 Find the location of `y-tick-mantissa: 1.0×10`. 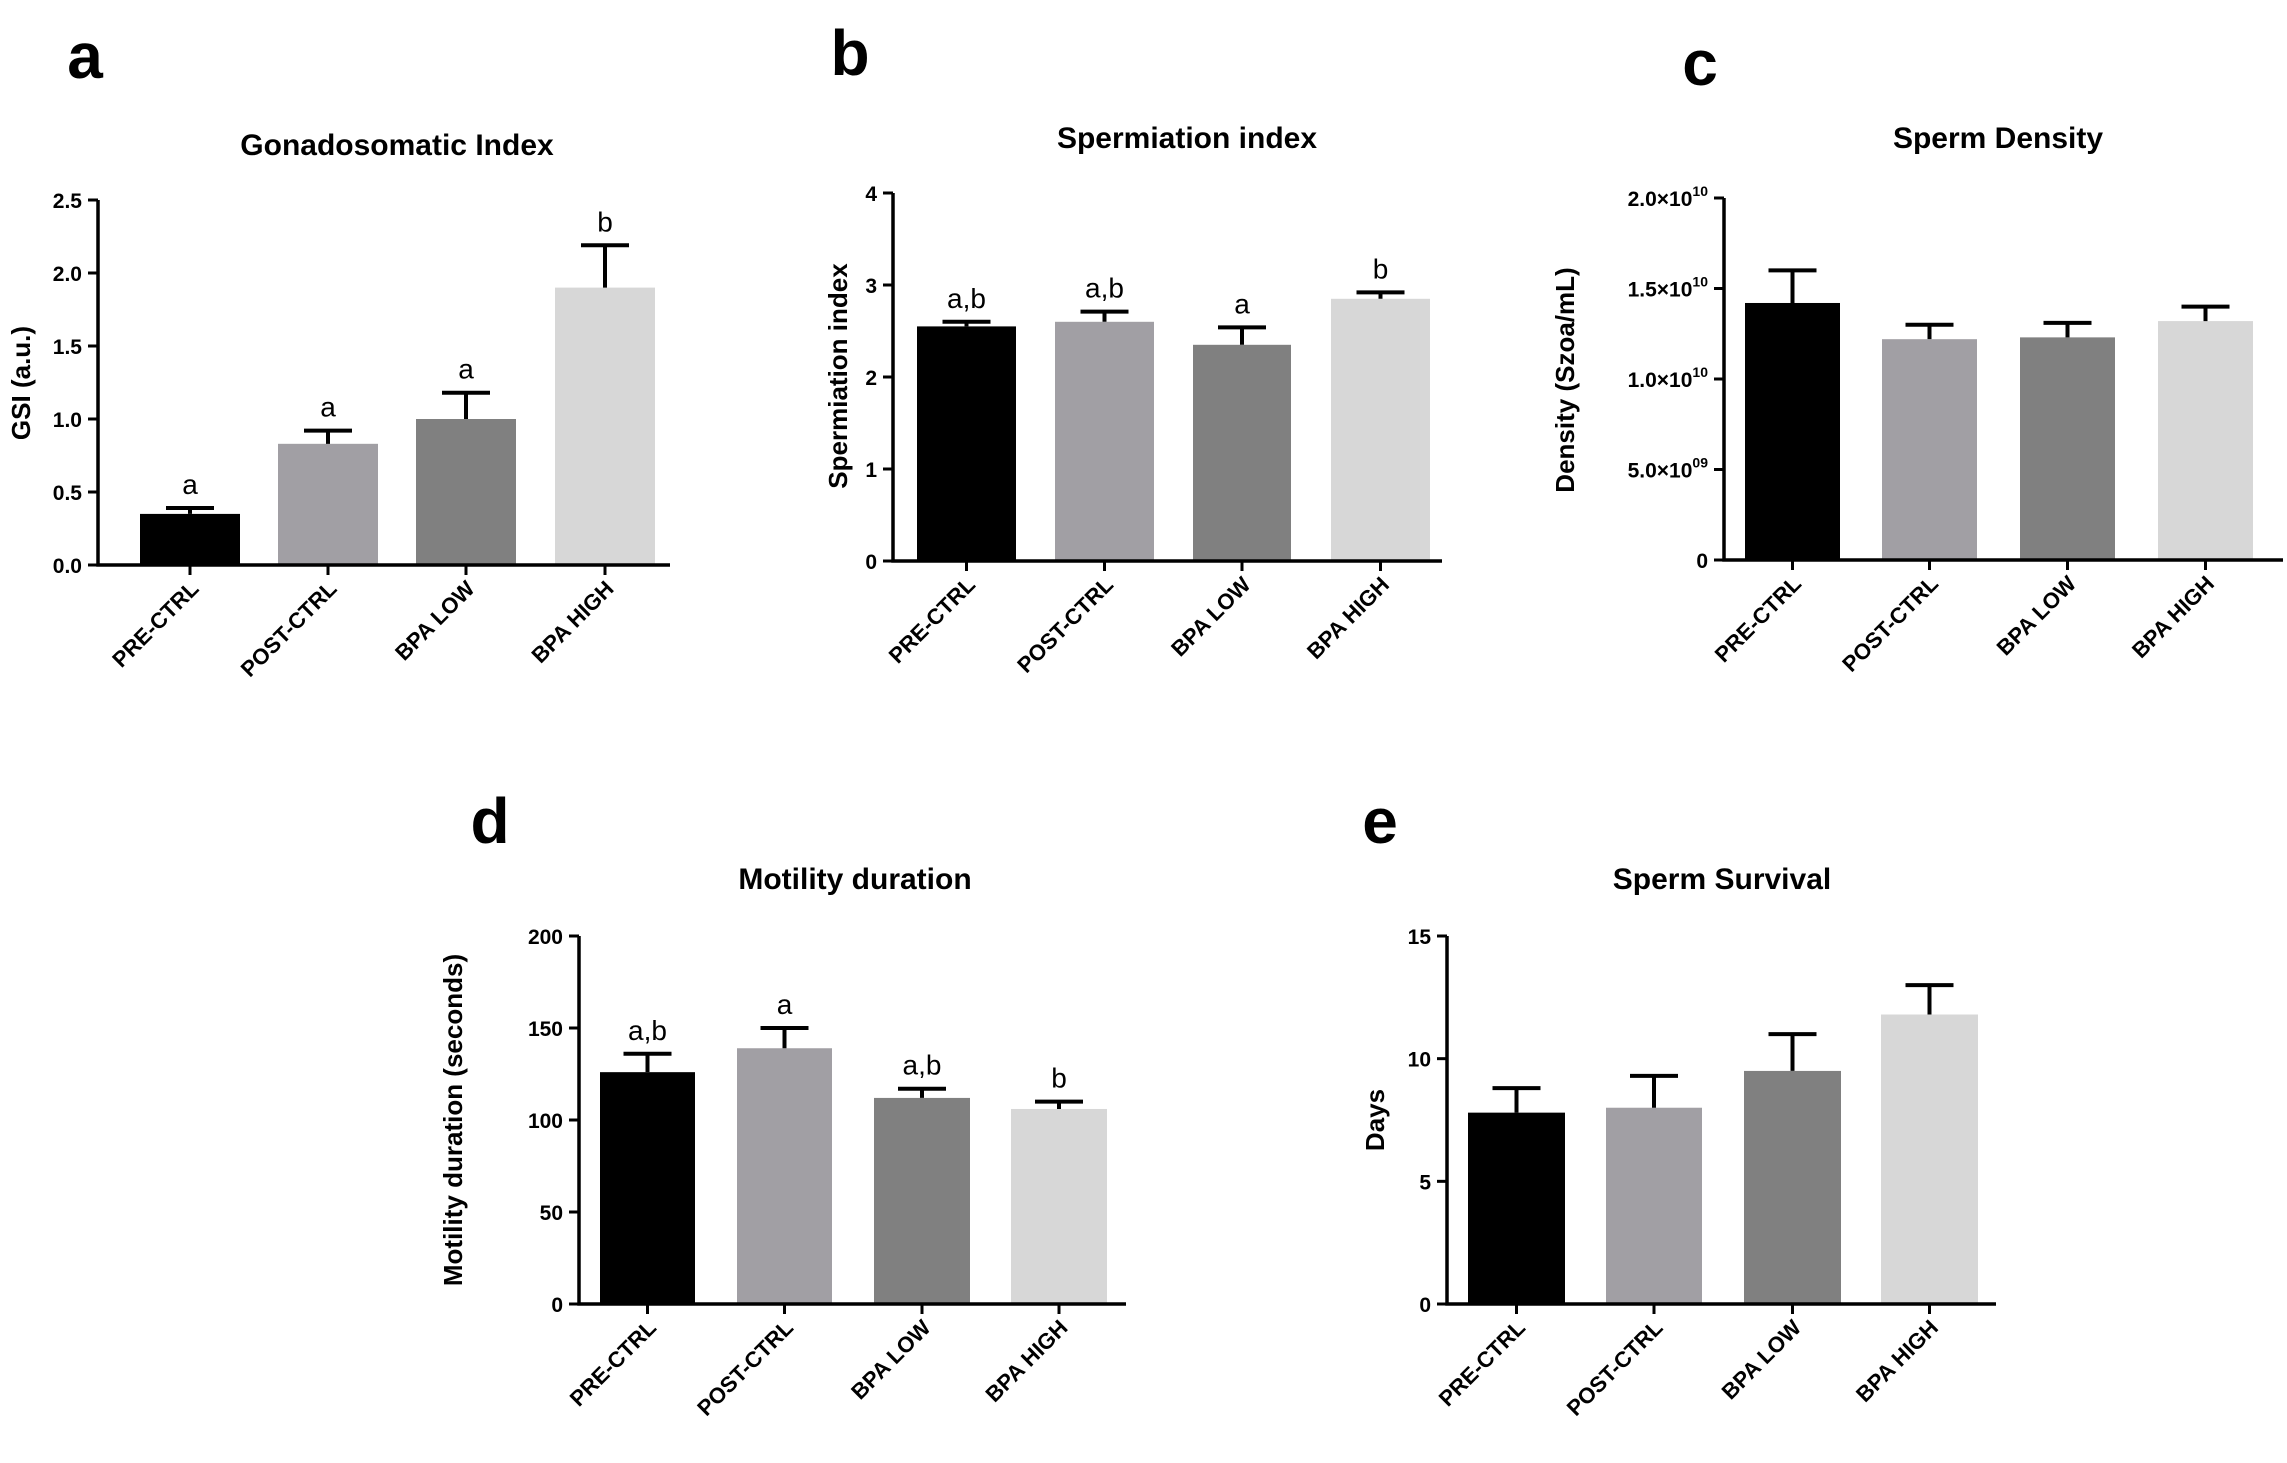

y-tick-mantissa: 1.0×10 is located at coordinates (1660, 380).